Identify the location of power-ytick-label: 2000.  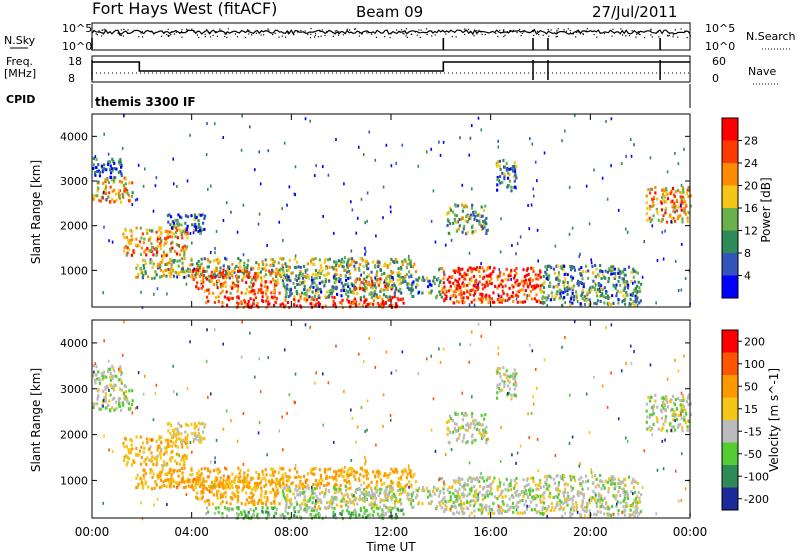
(74, 226).